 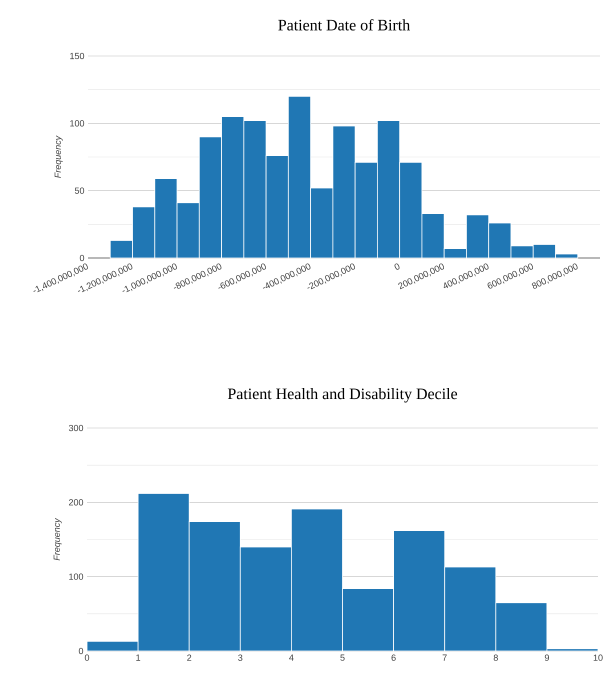 I want to click on x-tick-label: 2, so click(x=189, y=657).